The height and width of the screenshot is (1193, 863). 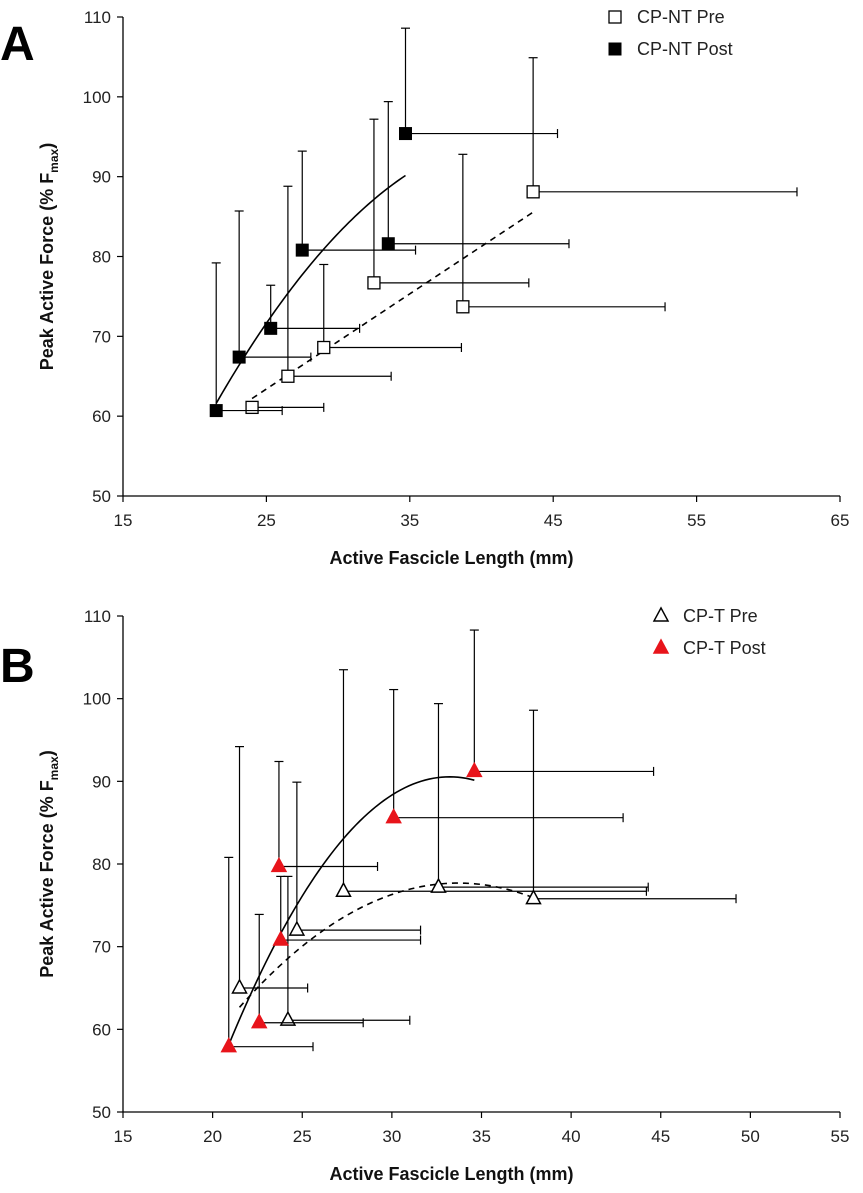 I want to click on trend-line-cp-nt-post, so click(x=310, y=289).